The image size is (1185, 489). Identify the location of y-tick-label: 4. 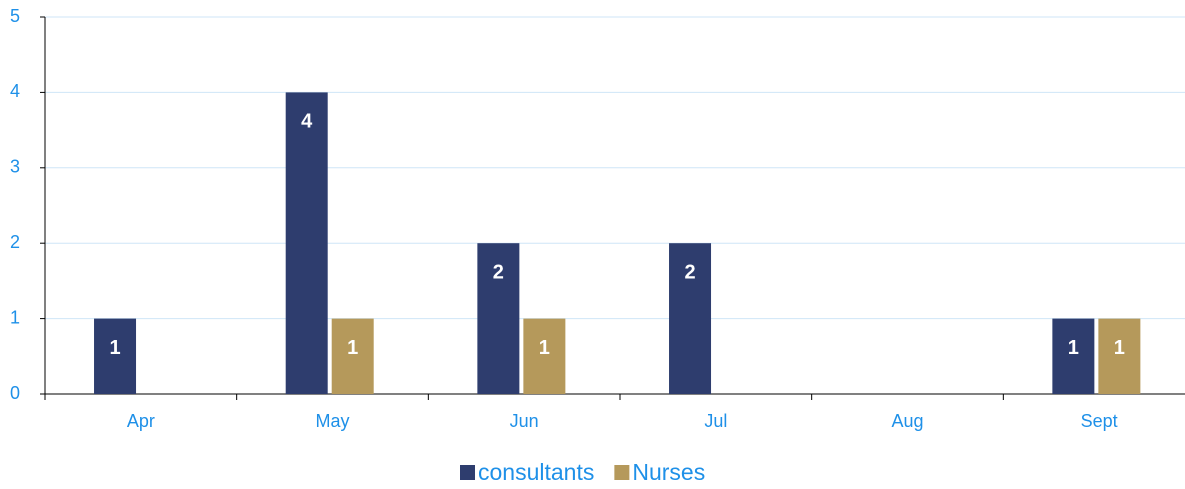
(15, 91).